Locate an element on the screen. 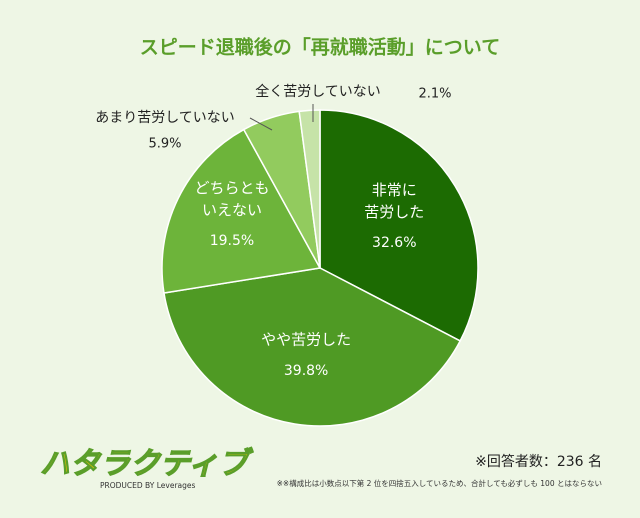  logo: ハタラクティブ is located at coordinates (147, 464).